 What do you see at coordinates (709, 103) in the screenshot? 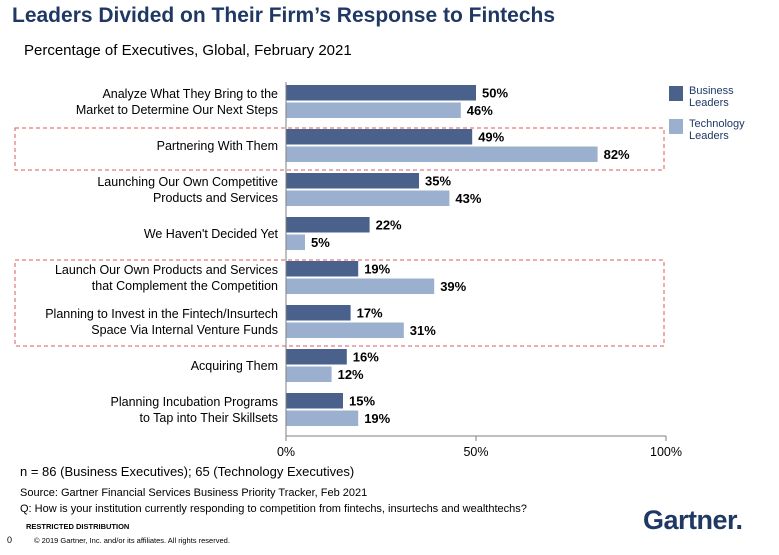
I see `legend-label-business-line-2: Leaders` at bounding box center [709, 103].